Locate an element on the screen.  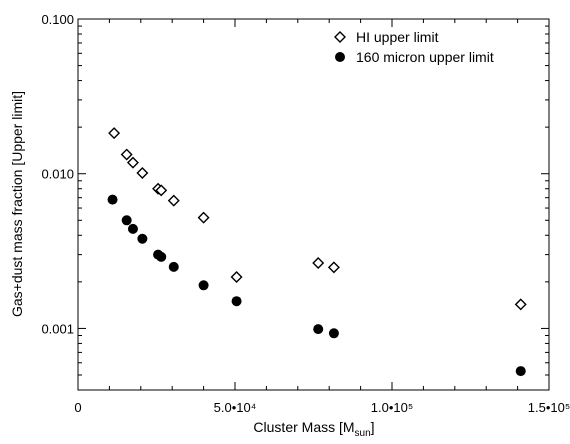
x-tick-label: 1.5•10⁵ is located at coordinates (549, 407).